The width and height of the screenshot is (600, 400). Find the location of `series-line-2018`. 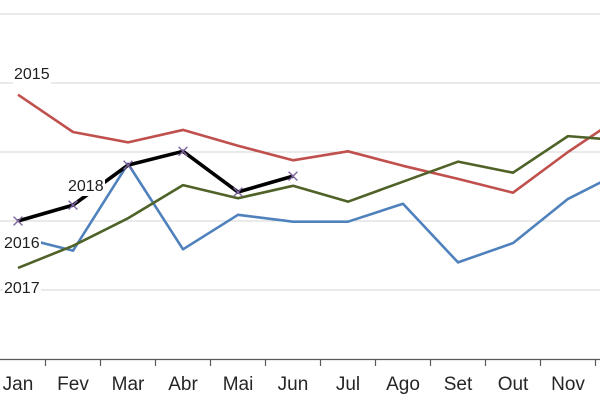

series-line-2018 is located at coordinates (155, 186).